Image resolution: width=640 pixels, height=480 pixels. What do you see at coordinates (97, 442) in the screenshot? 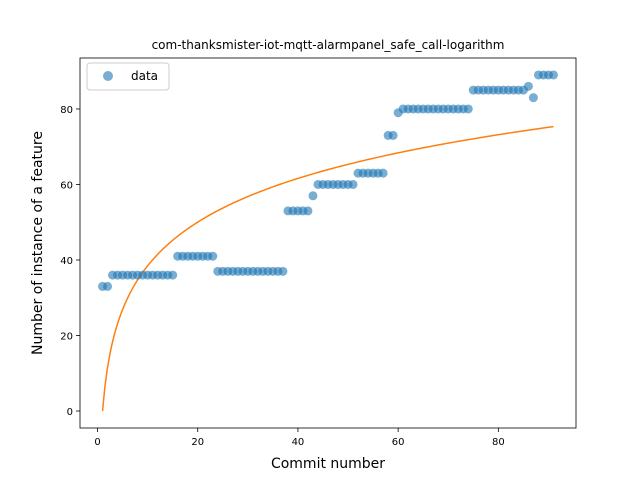
I see `x-tick-label: 0` at bounding box center [97, 442].